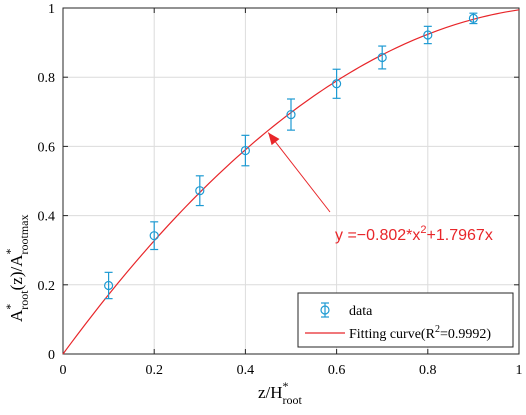 This screenshot has width=526, height=415. What do you see at coordinates (17, 269) in the screenshot?
I see `y-axis-label: A*root(z)/A*rootmax` at bounding box center [17, 269].